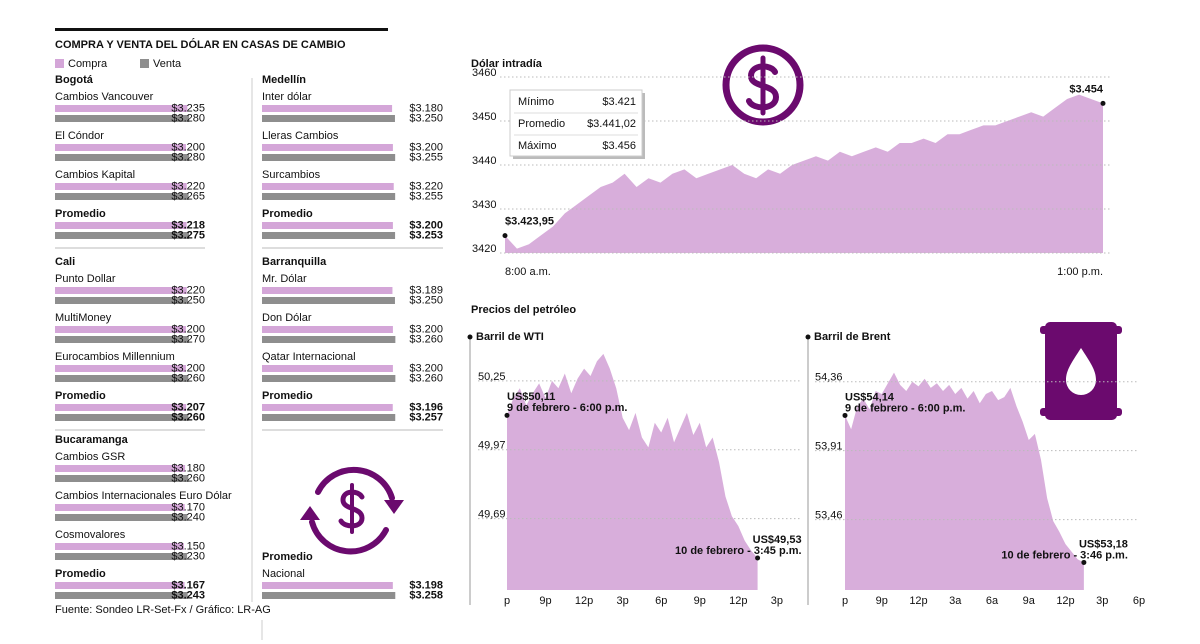 The height and width of the screenshot is (644, 1200). Describe the element at coordinates (90, 535) in the screenshot. I see `row-label: Cosmovalores` at that location.